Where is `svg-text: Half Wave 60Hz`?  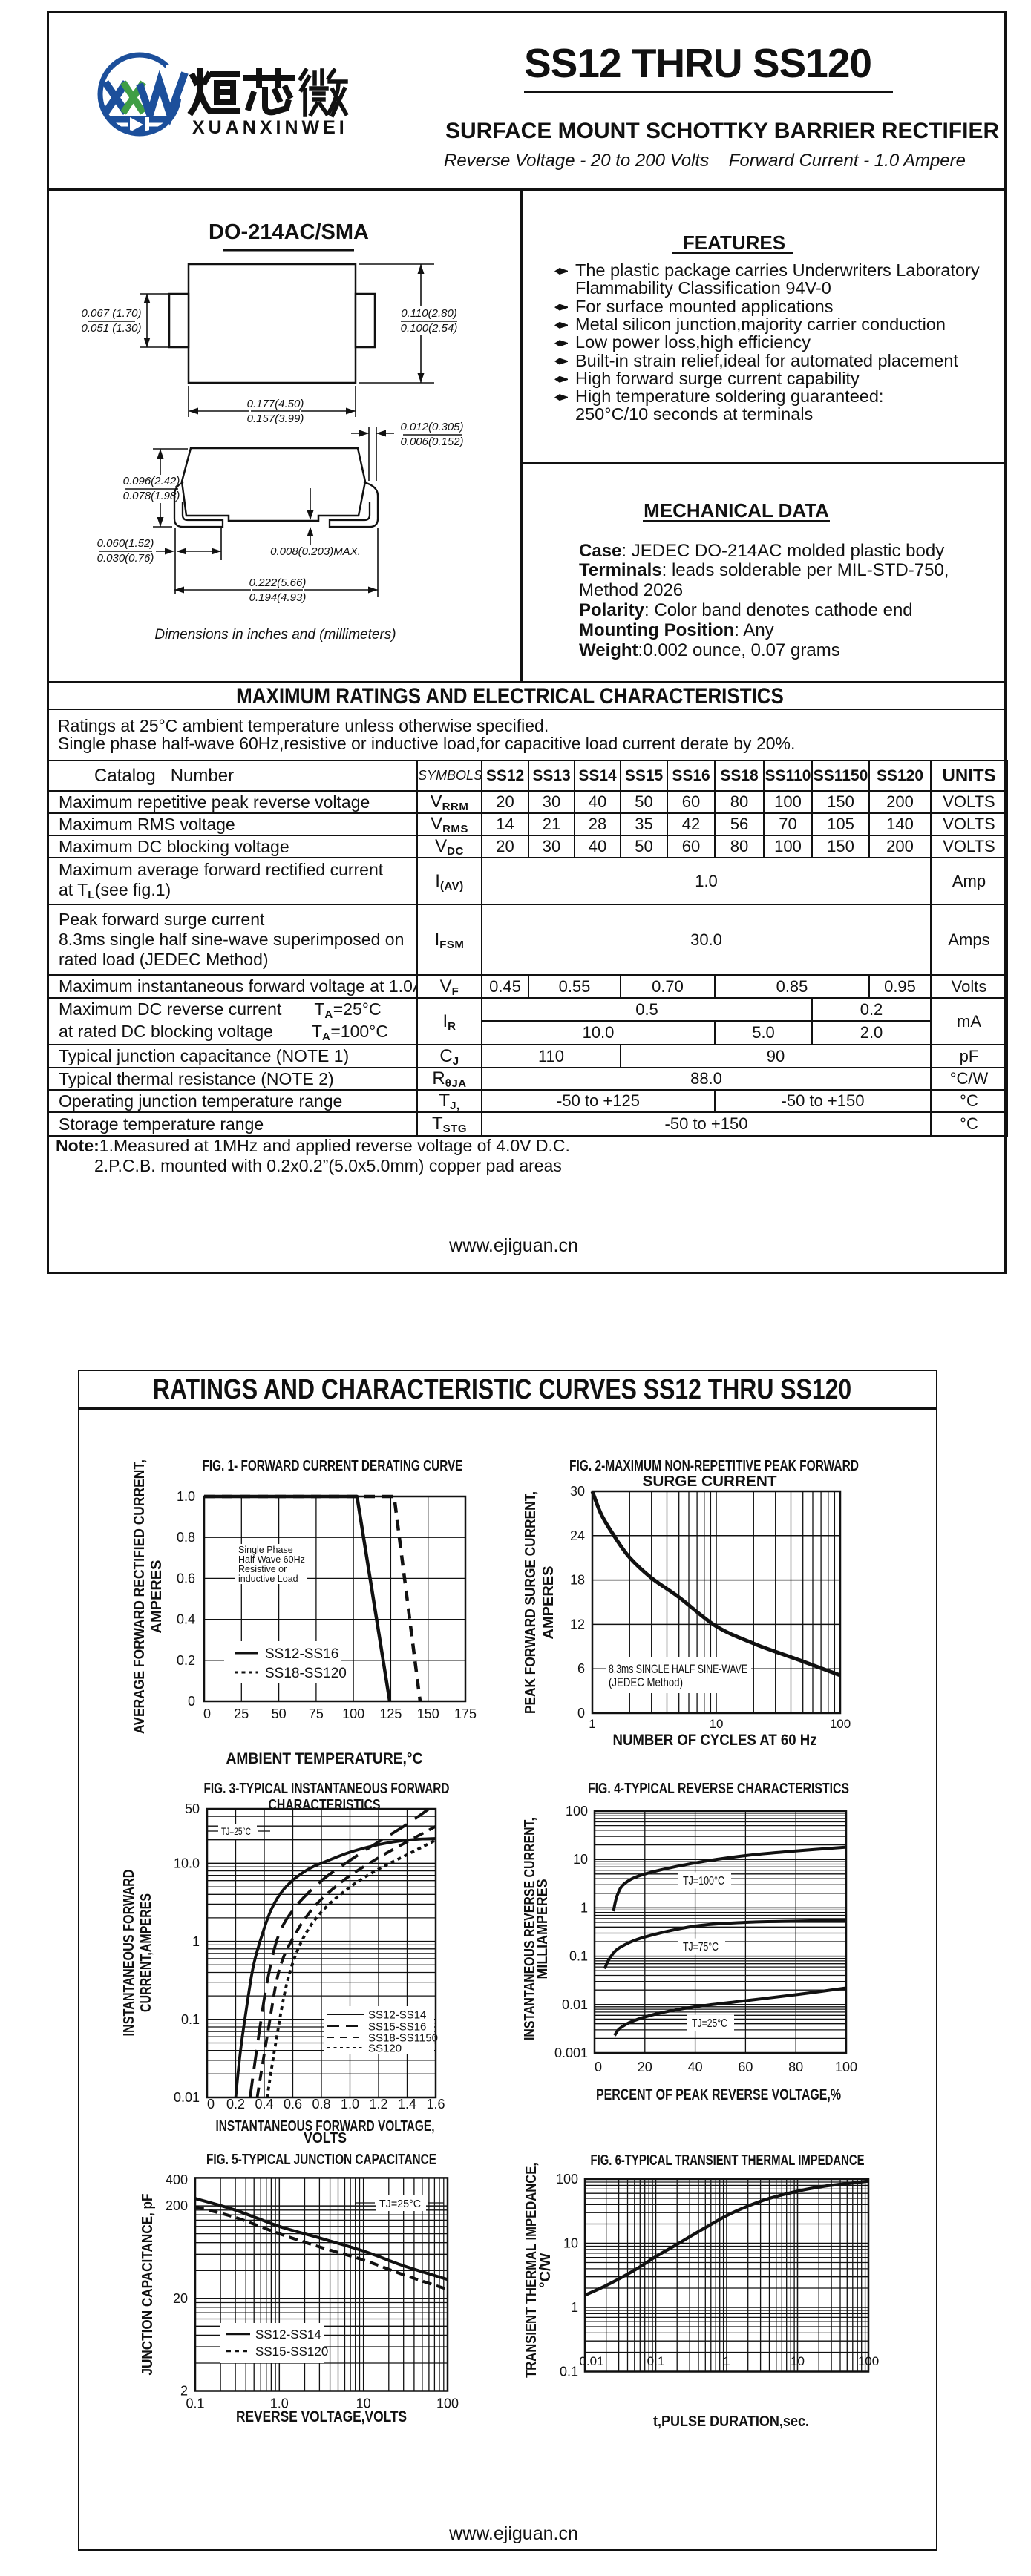 svg-text: Half Wave 60Hz is located at coordinates (271, 1559).